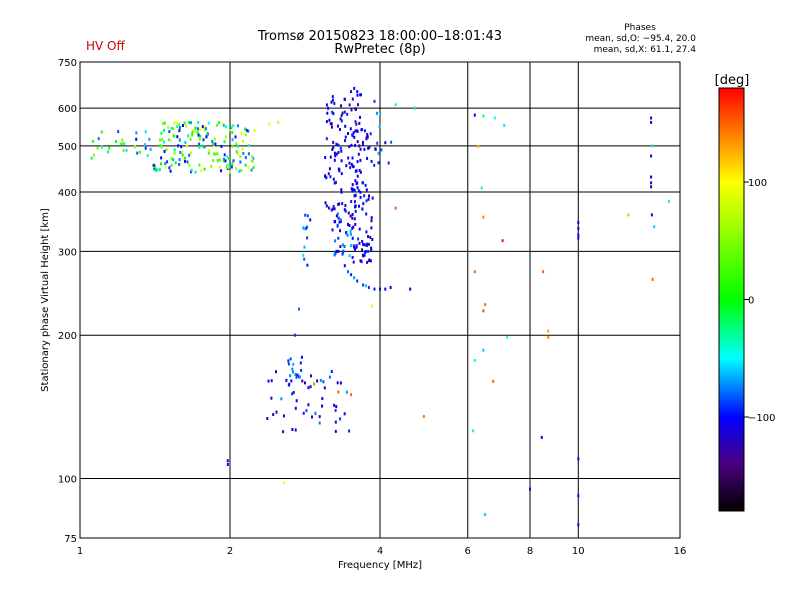 The height and width of the screenshot is (605, 800). I want to click on x-tick-label: 4, so click(380, 551).